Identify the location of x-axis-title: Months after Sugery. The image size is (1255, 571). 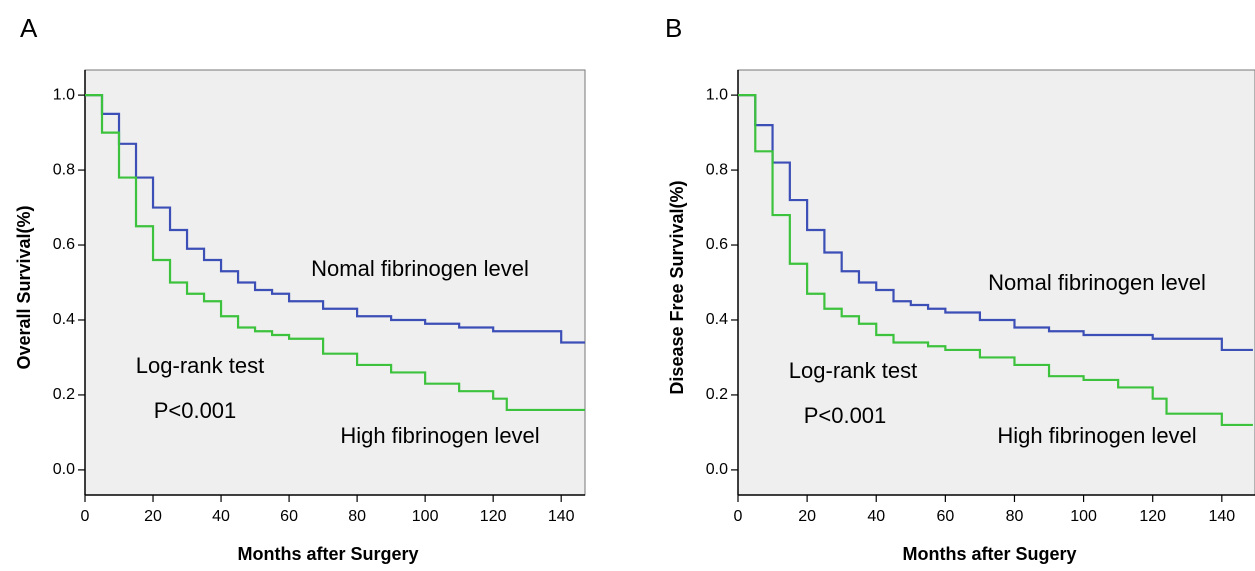
(989, 554).